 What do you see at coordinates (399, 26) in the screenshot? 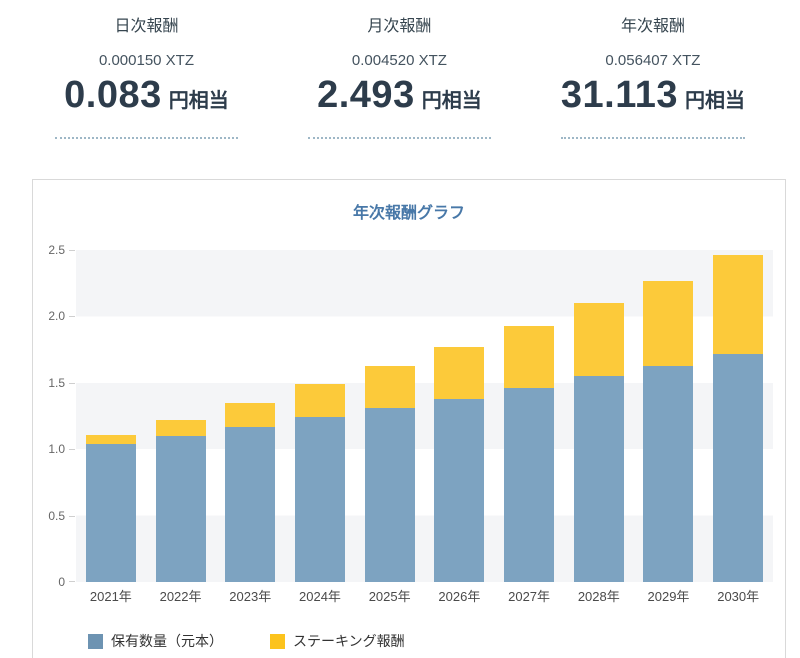
I see `stat-title: 月次報酬` at bounding box center [399, 26].